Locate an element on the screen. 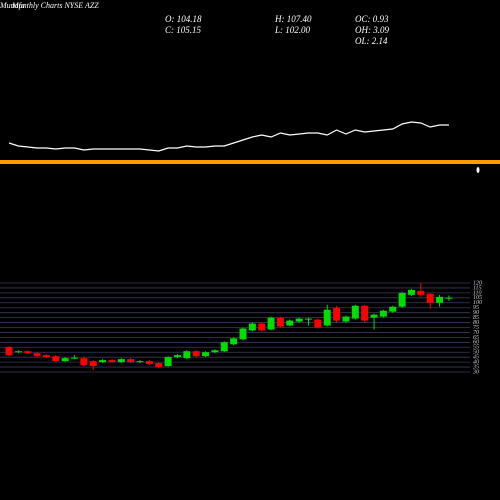 The image size is (500, 500). stat: C: 105.15 is located at coordinates (183, 30).